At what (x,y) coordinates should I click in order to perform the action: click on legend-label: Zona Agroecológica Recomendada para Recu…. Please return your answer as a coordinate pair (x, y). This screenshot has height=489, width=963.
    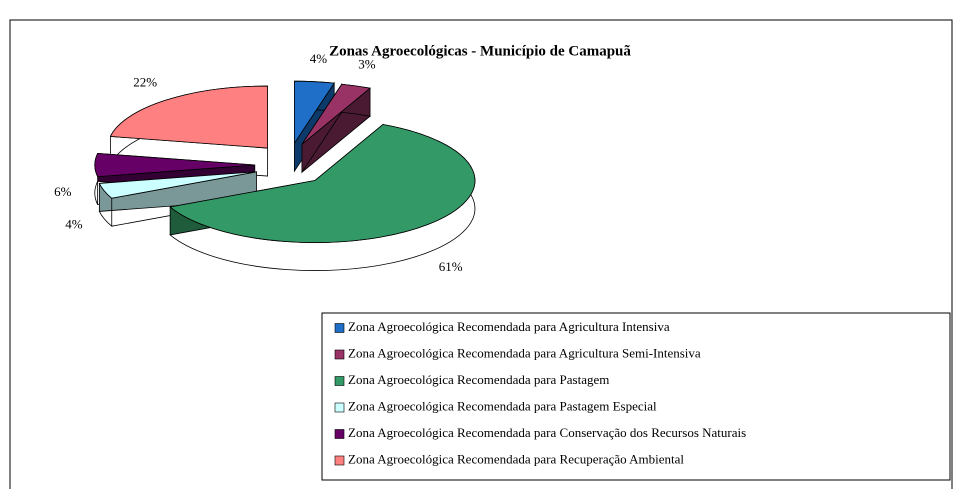
    Looking at the image, I should click on (516, 458).